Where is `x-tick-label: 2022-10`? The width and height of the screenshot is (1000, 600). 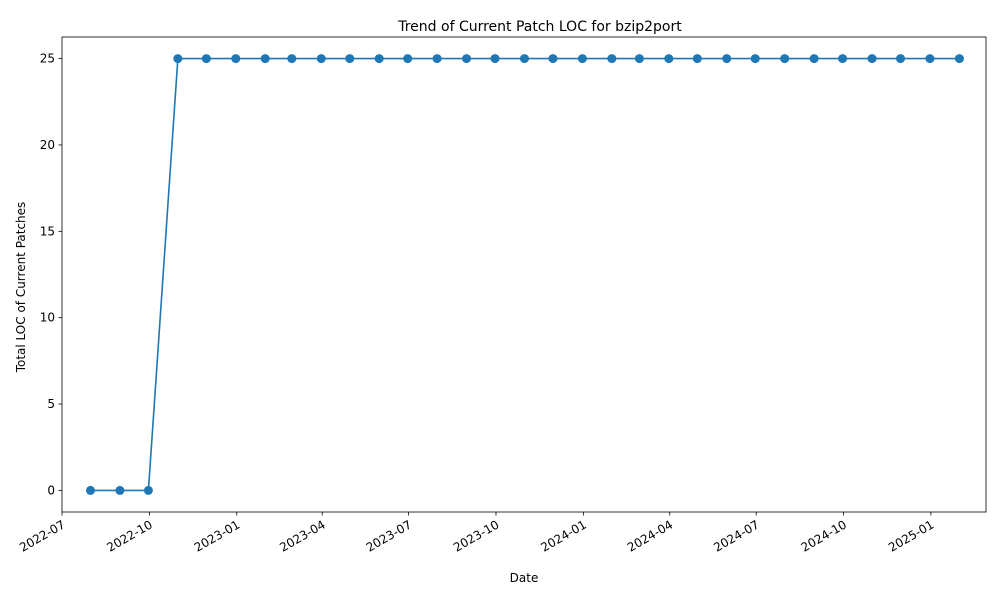
x-tick-label: 2022-10 is located at coordinates (129, 535).